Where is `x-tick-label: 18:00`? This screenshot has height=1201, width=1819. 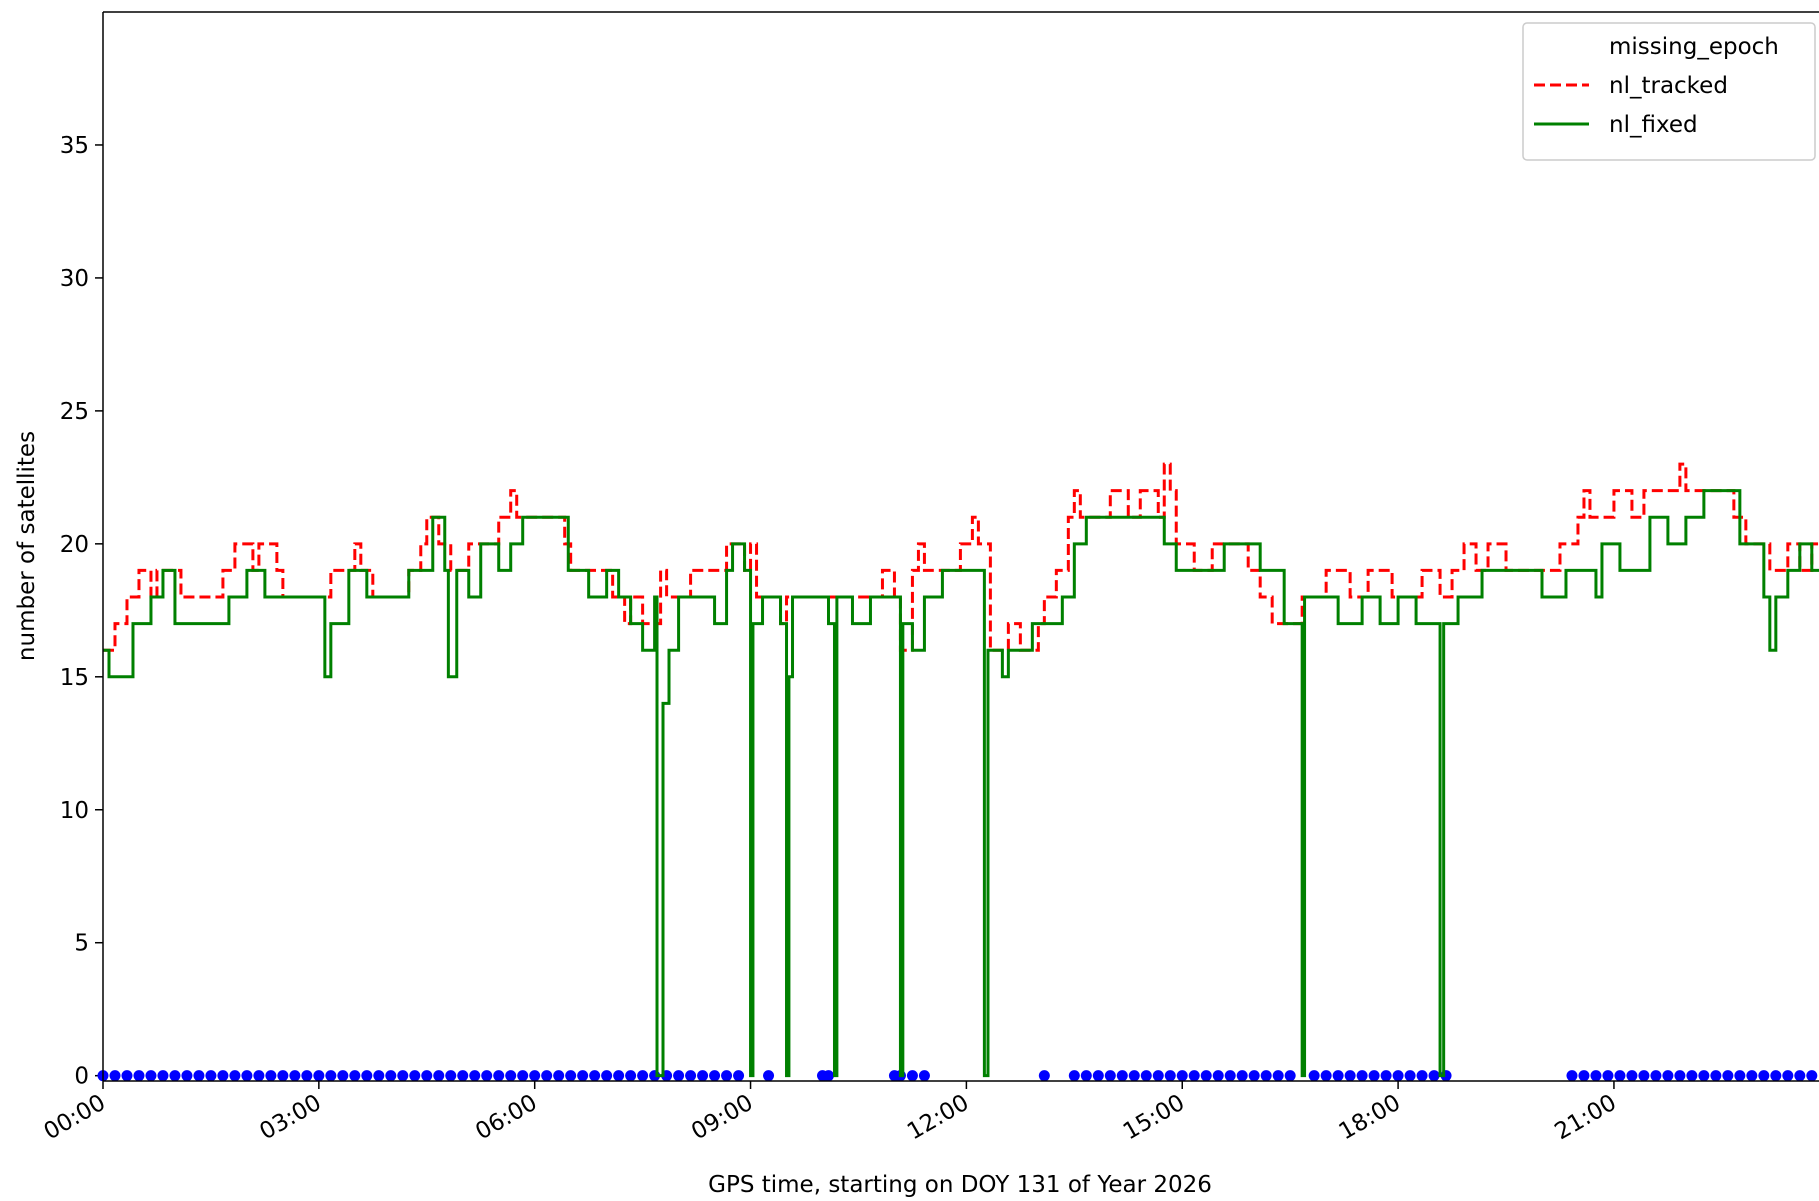 x-tick-label: 18:00 is located at coordinates (1370, 1118).